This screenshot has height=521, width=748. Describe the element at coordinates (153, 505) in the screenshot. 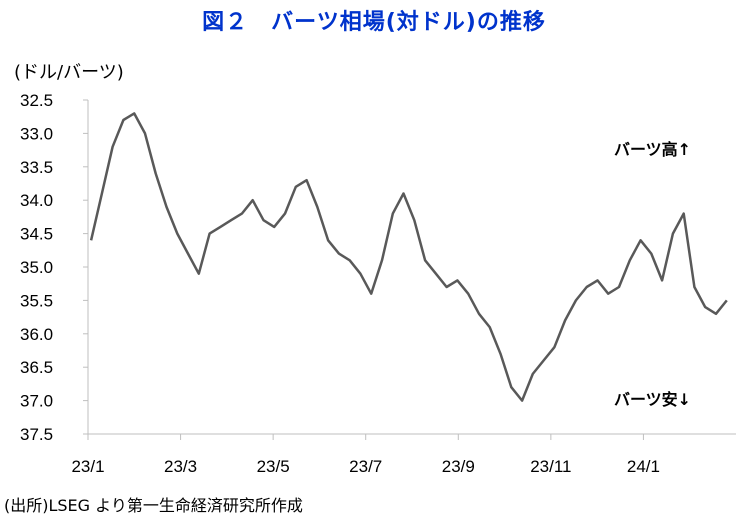

I see `source-note: (出所)LSEG より第一生命経済研究所作成` at that location.